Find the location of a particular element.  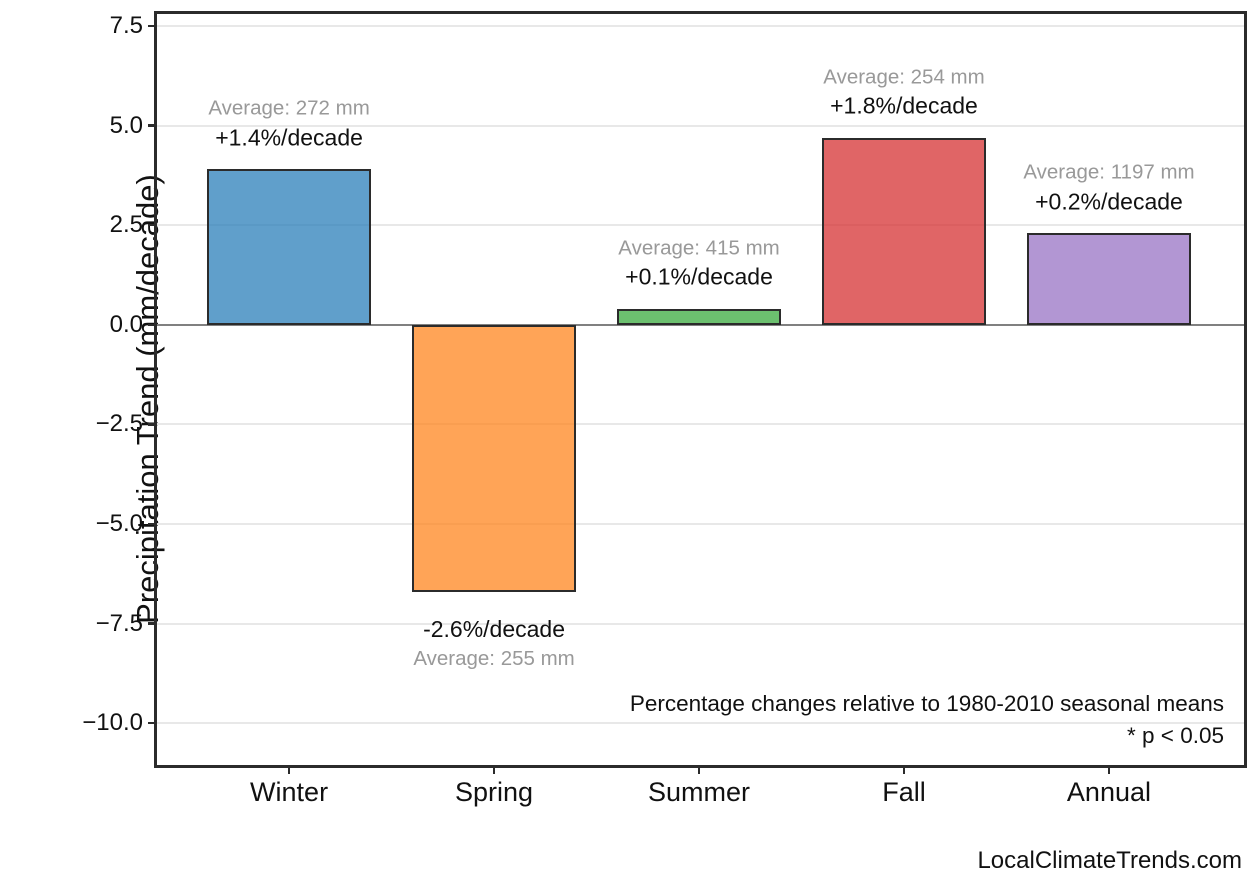

x-tick-mark-winter is located at coordinates (289, 769).